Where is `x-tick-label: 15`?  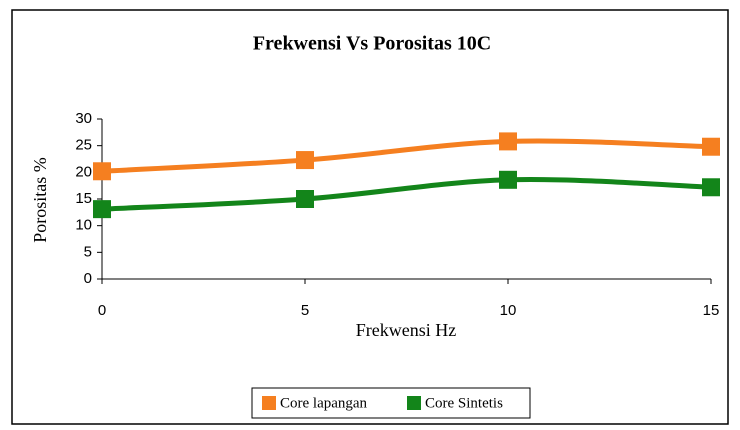
x-tick-label: 15 is located at coordinates (711, 310).